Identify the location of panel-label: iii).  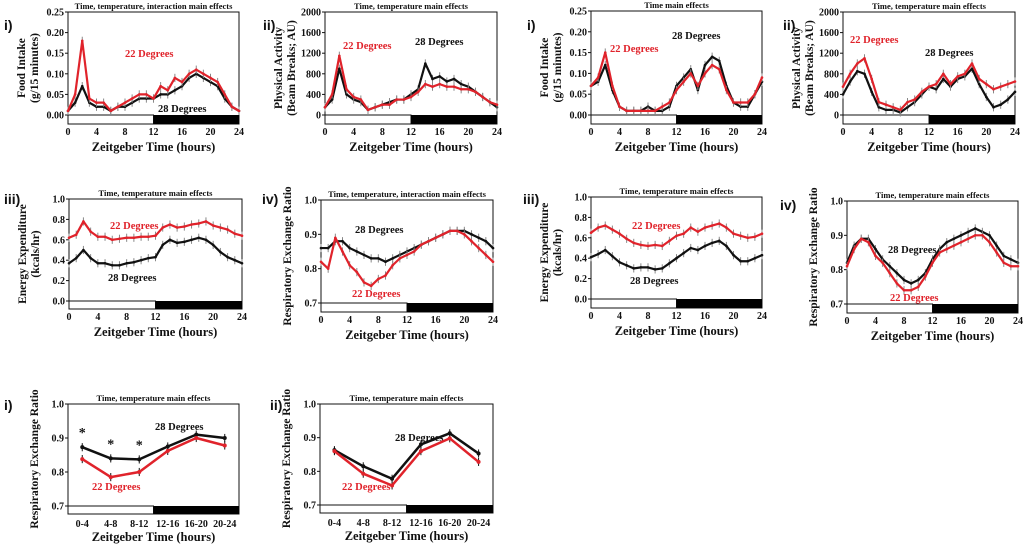
(12, 199).